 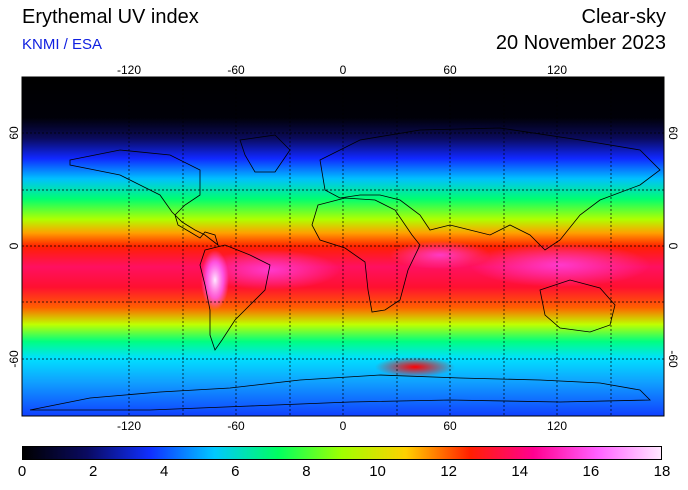 What do you see at coordinates (129, 426) in the screenshot?
I see `bottom-lon-label: -120` at bounding box center [129, 426].